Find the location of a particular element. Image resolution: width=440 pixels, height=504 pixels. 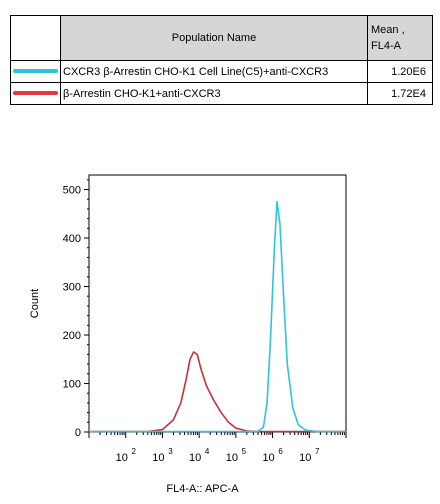

y-axis-label: Count is located at coordinates (35, 303).